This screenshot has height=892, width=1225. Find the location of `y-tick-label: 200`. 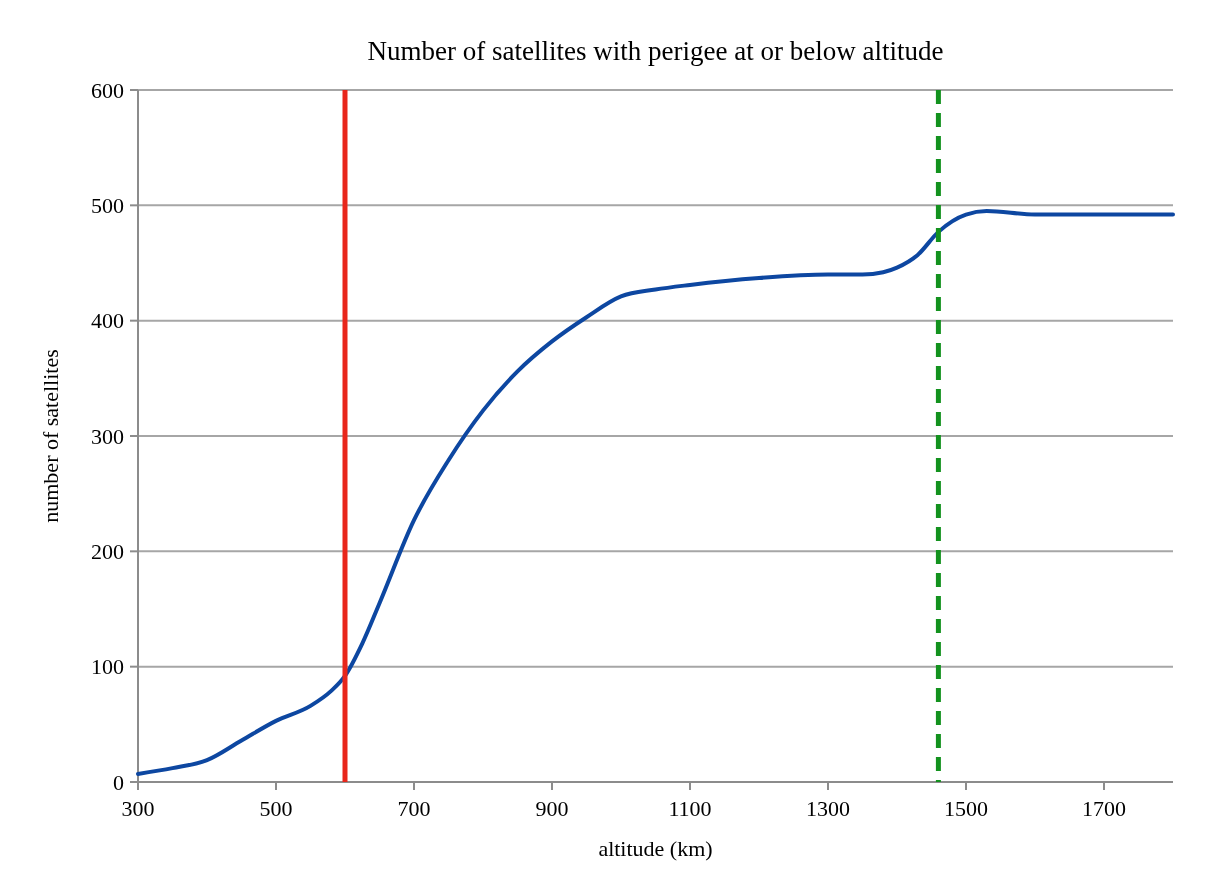

y-tick-label: 200 is located at coordinates (107, 552).